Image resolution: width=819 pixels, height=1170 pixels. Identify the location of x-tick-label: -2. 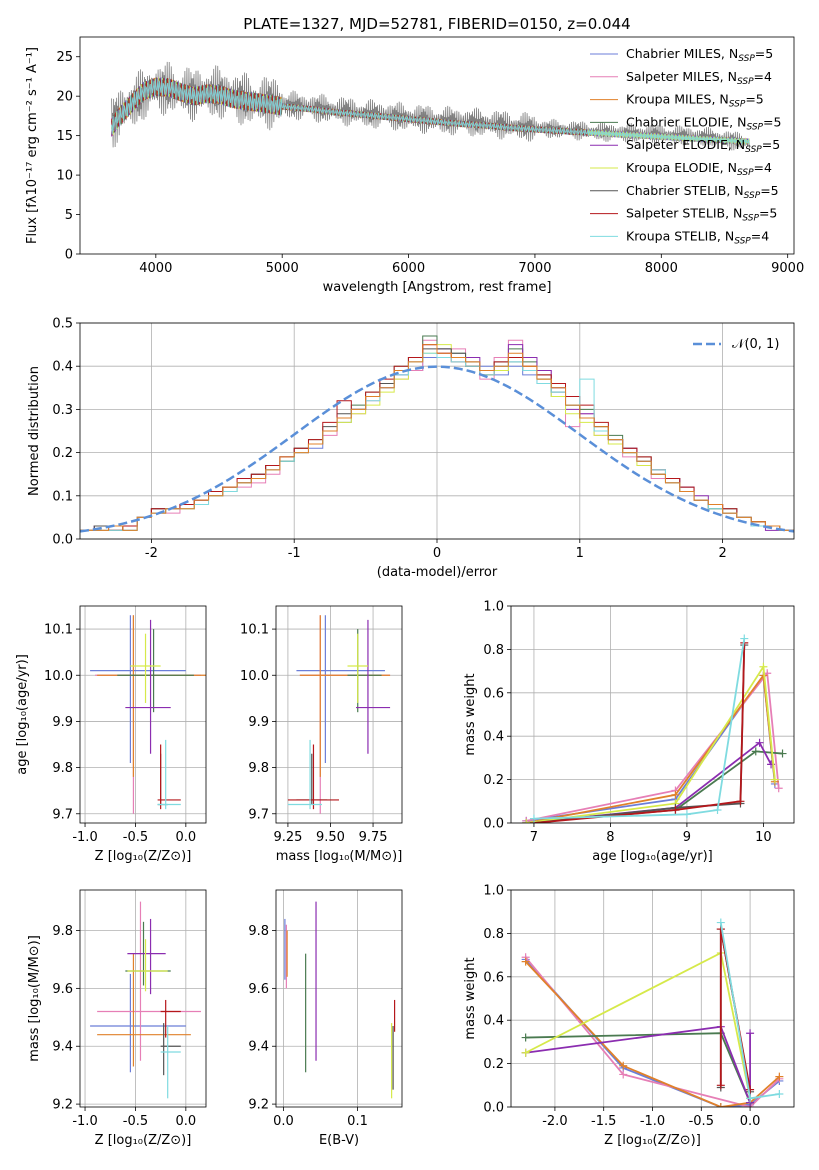
(151, 553).